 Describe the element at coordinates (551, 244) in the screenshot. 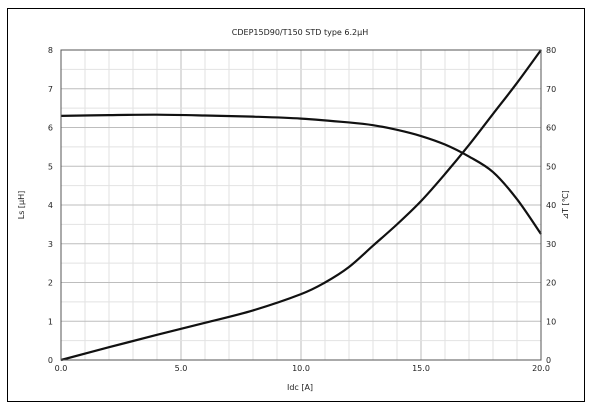

I see `y-right-tick-label: 30` at that location.